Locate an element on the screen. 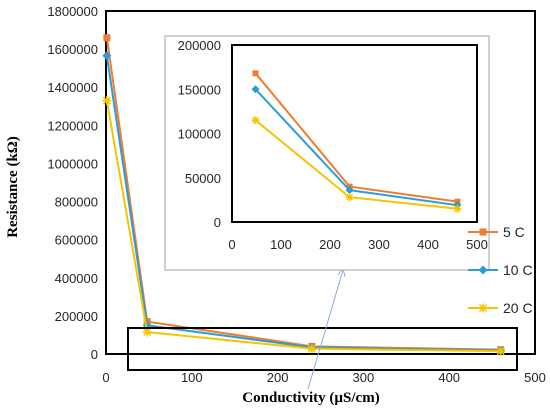 The image size is (550, 411). y-tick-label: 200000 is located at coordinates (76, 316).